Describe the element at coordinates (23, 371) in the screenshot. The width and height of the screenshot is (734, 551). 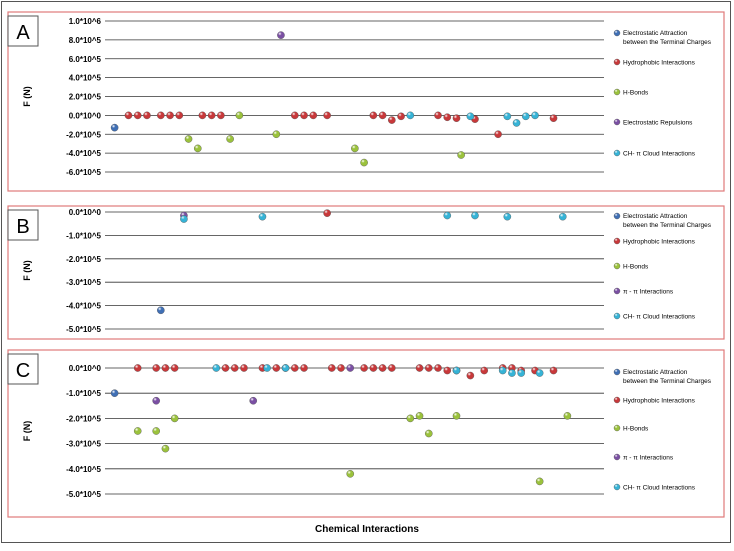
I see `panel-label: C` at that location.